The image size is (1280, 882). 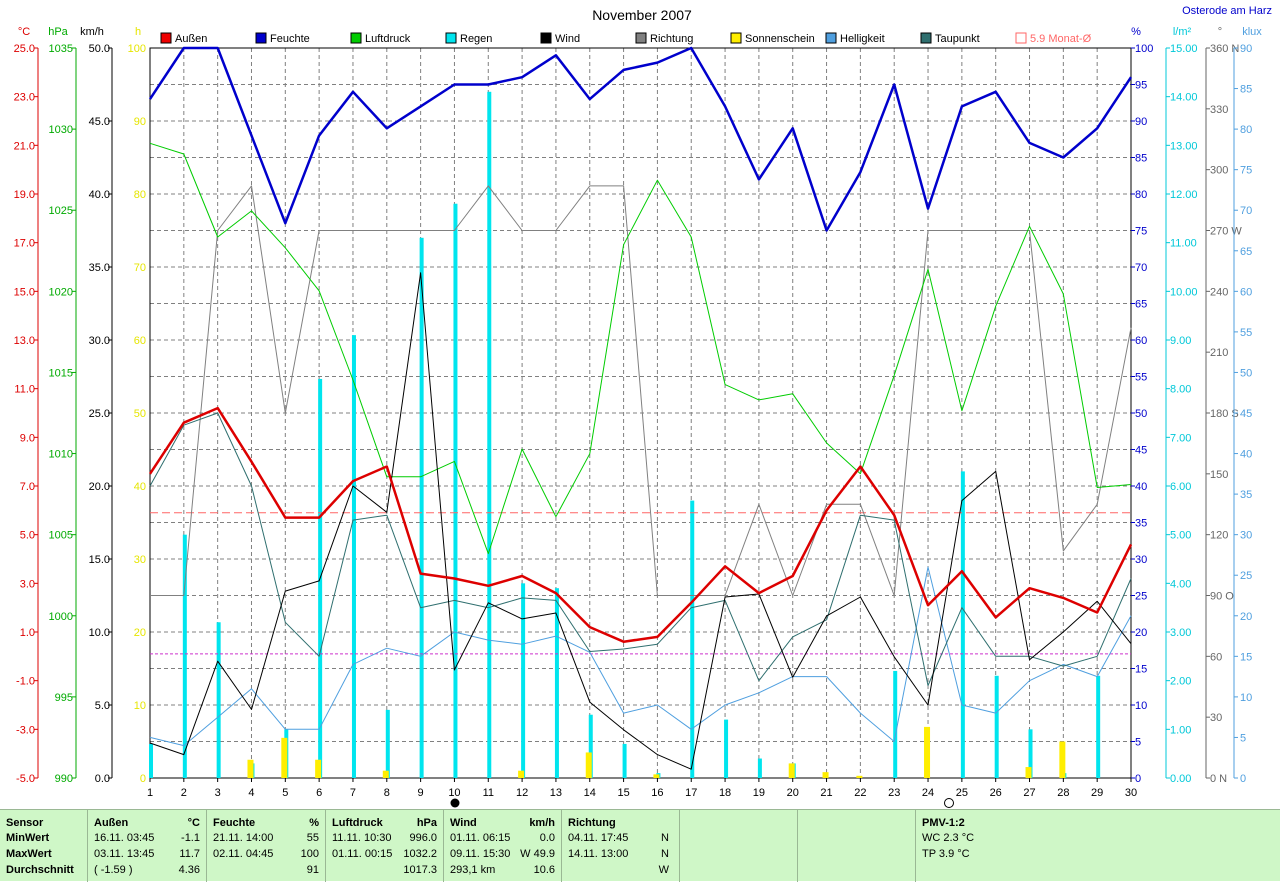 I want to click on wind-tick-label-10: 0.0, so click(x=102, y=779).